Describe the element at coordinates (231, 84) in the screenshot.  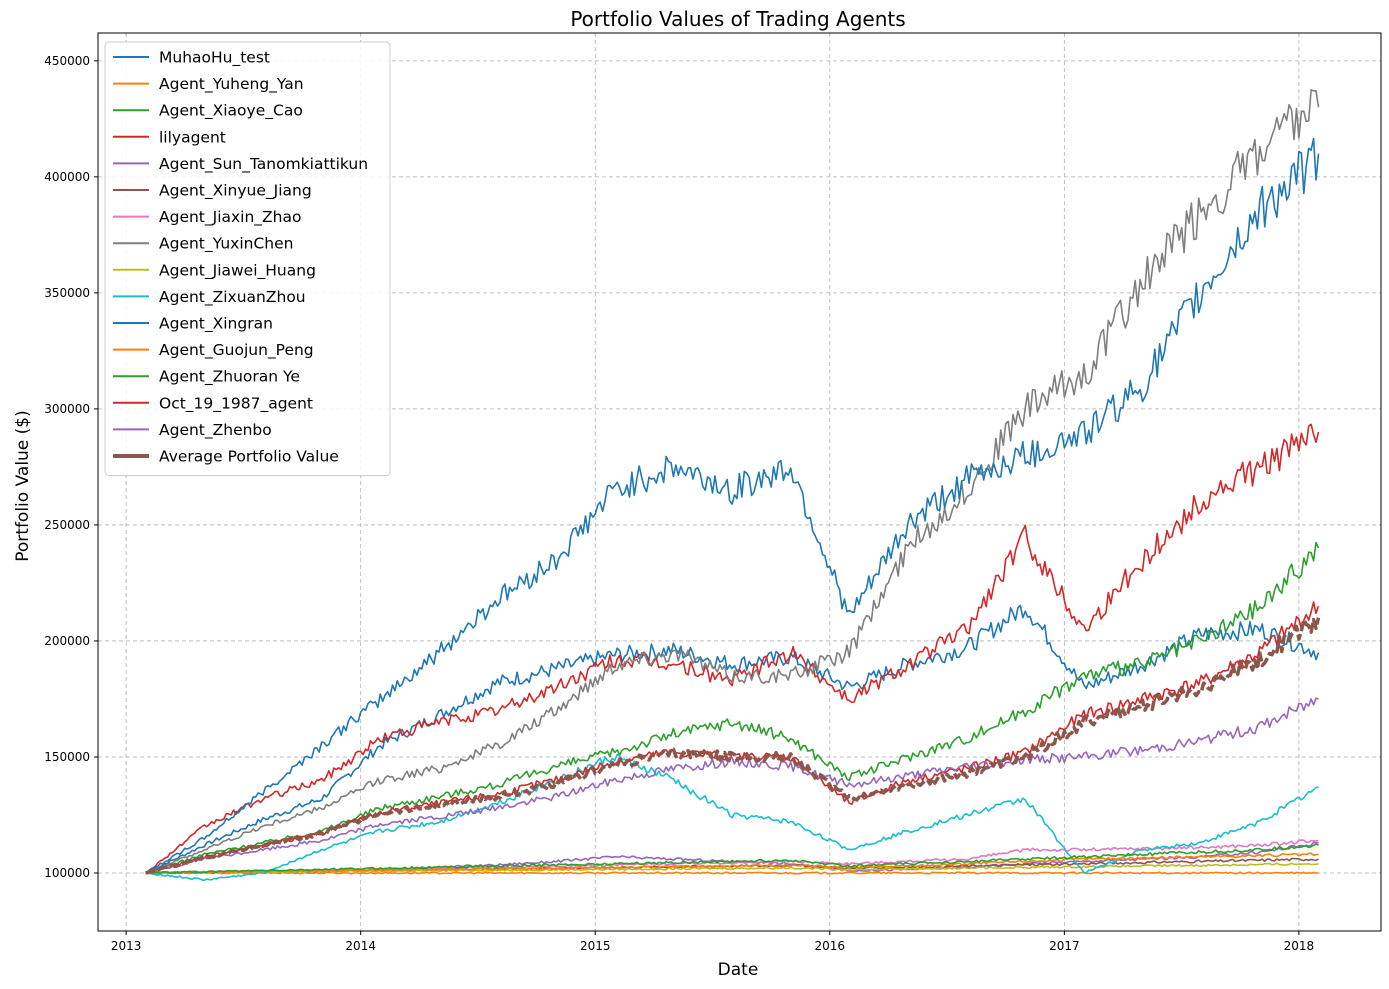
I see `legend-label: Agent_Yuheng_Yan` at that location.